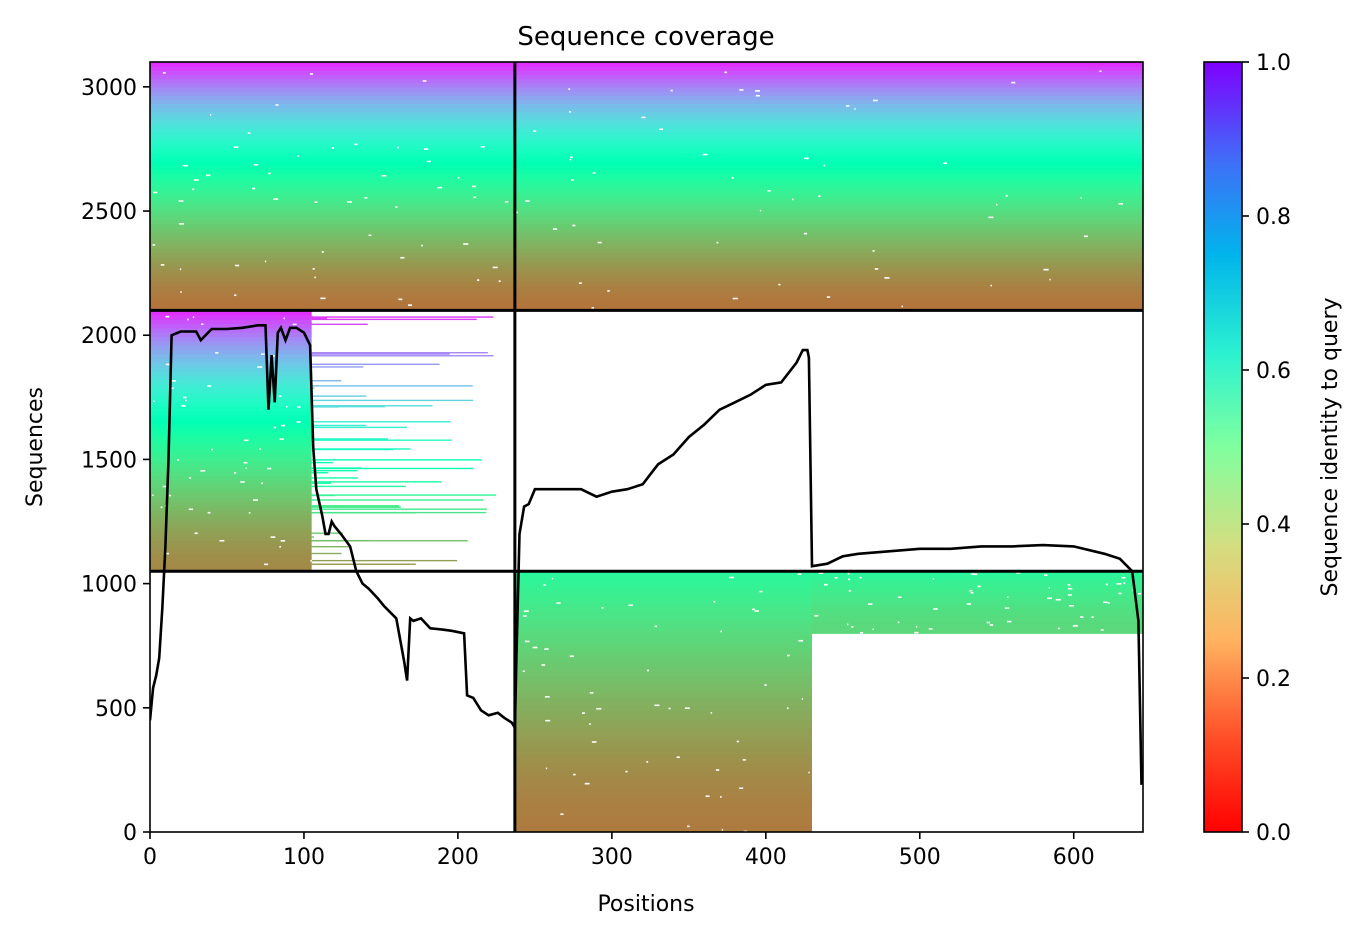  Describe the element at coordinates (304, 857) in the screenshot. I see `x-tick-label: 100` at that location.